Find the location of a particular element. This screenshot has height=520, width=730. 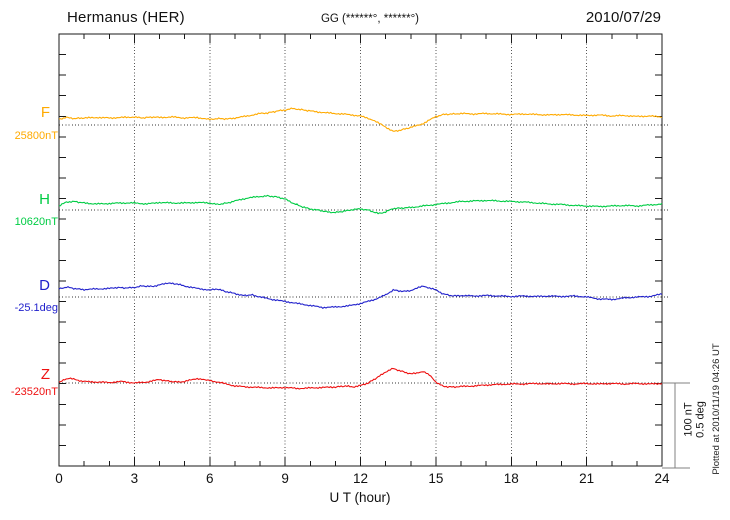

x-tick-label-18: 18 is located at coordinates (511, 478).